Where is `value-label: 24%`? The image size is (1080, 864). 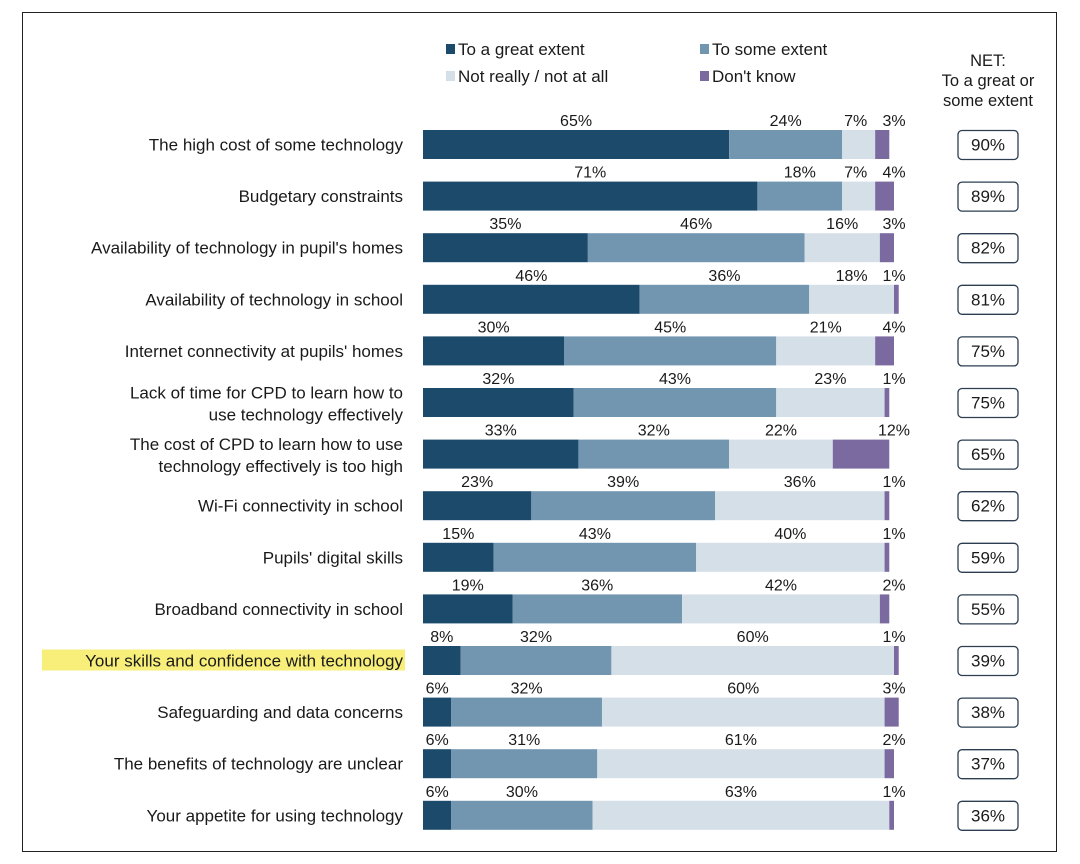 value-label: 24% is located at coordinates (786, 121).